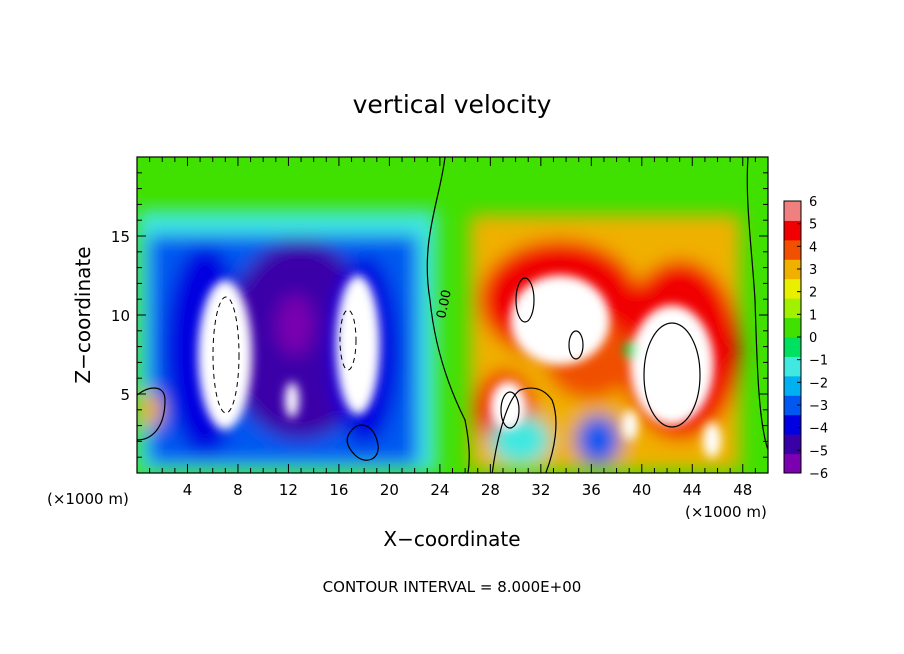 The height and width of the screenshot is (654, 904). What do you see at coordinates (125, 395) in the screenshot?
I see `y-tick-label: 5` at bounding box center [125, 395].